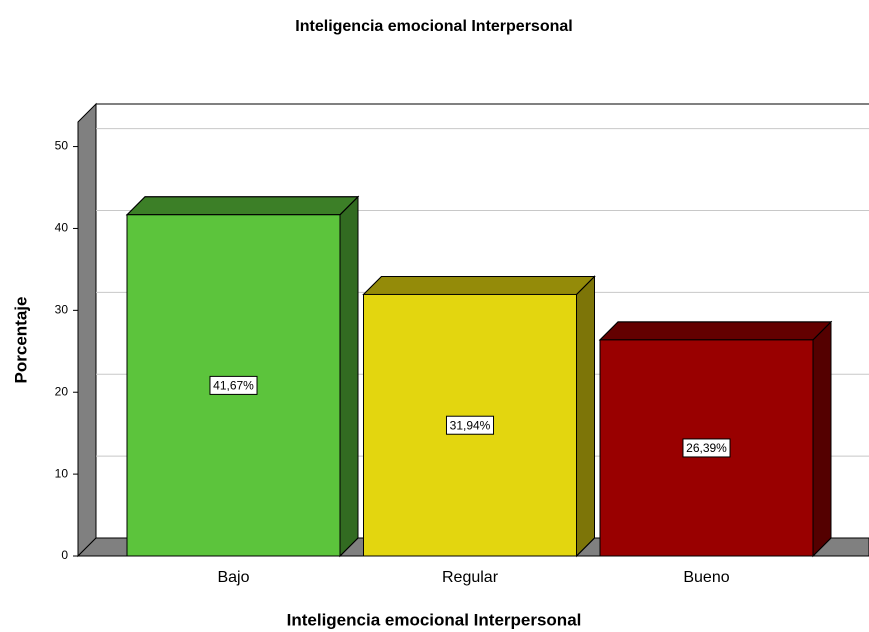 This screenshot has height=632, width=869. What do you see at coordinates (233, 577) in the screenshot?
I see `x-tick-label: Bajo` at bounding box center [233, 577].